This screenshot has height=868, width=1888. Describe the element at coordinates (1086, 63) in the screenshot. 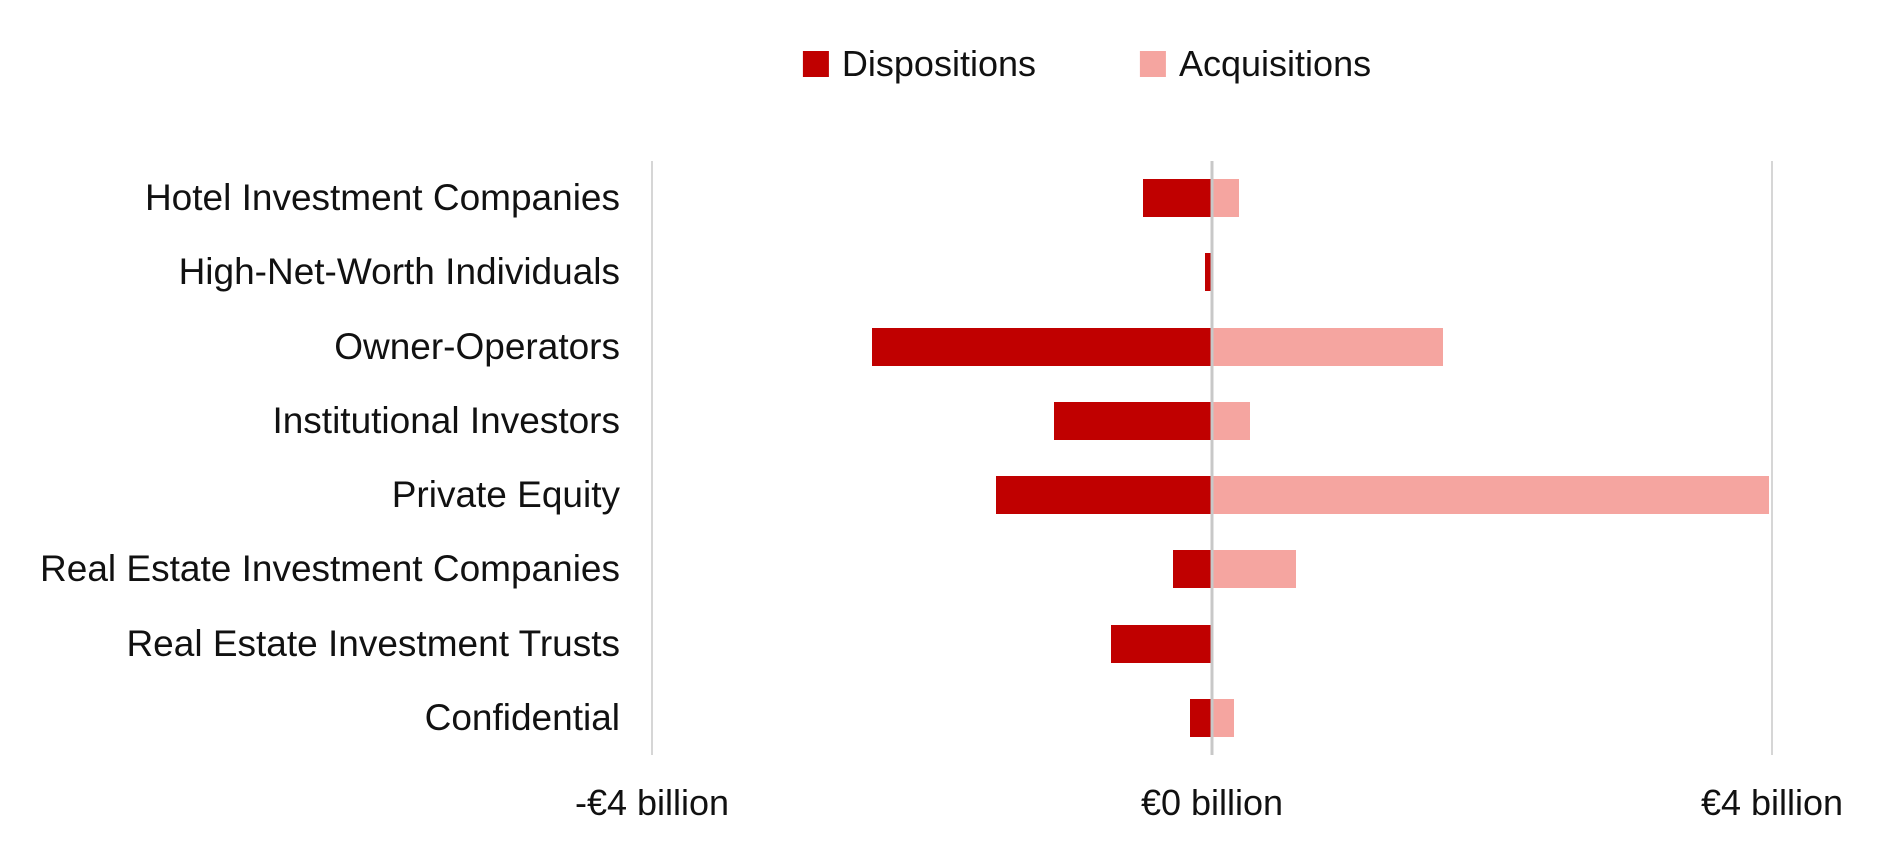

I see `legend: Dispositions Acquisitions` at that location.